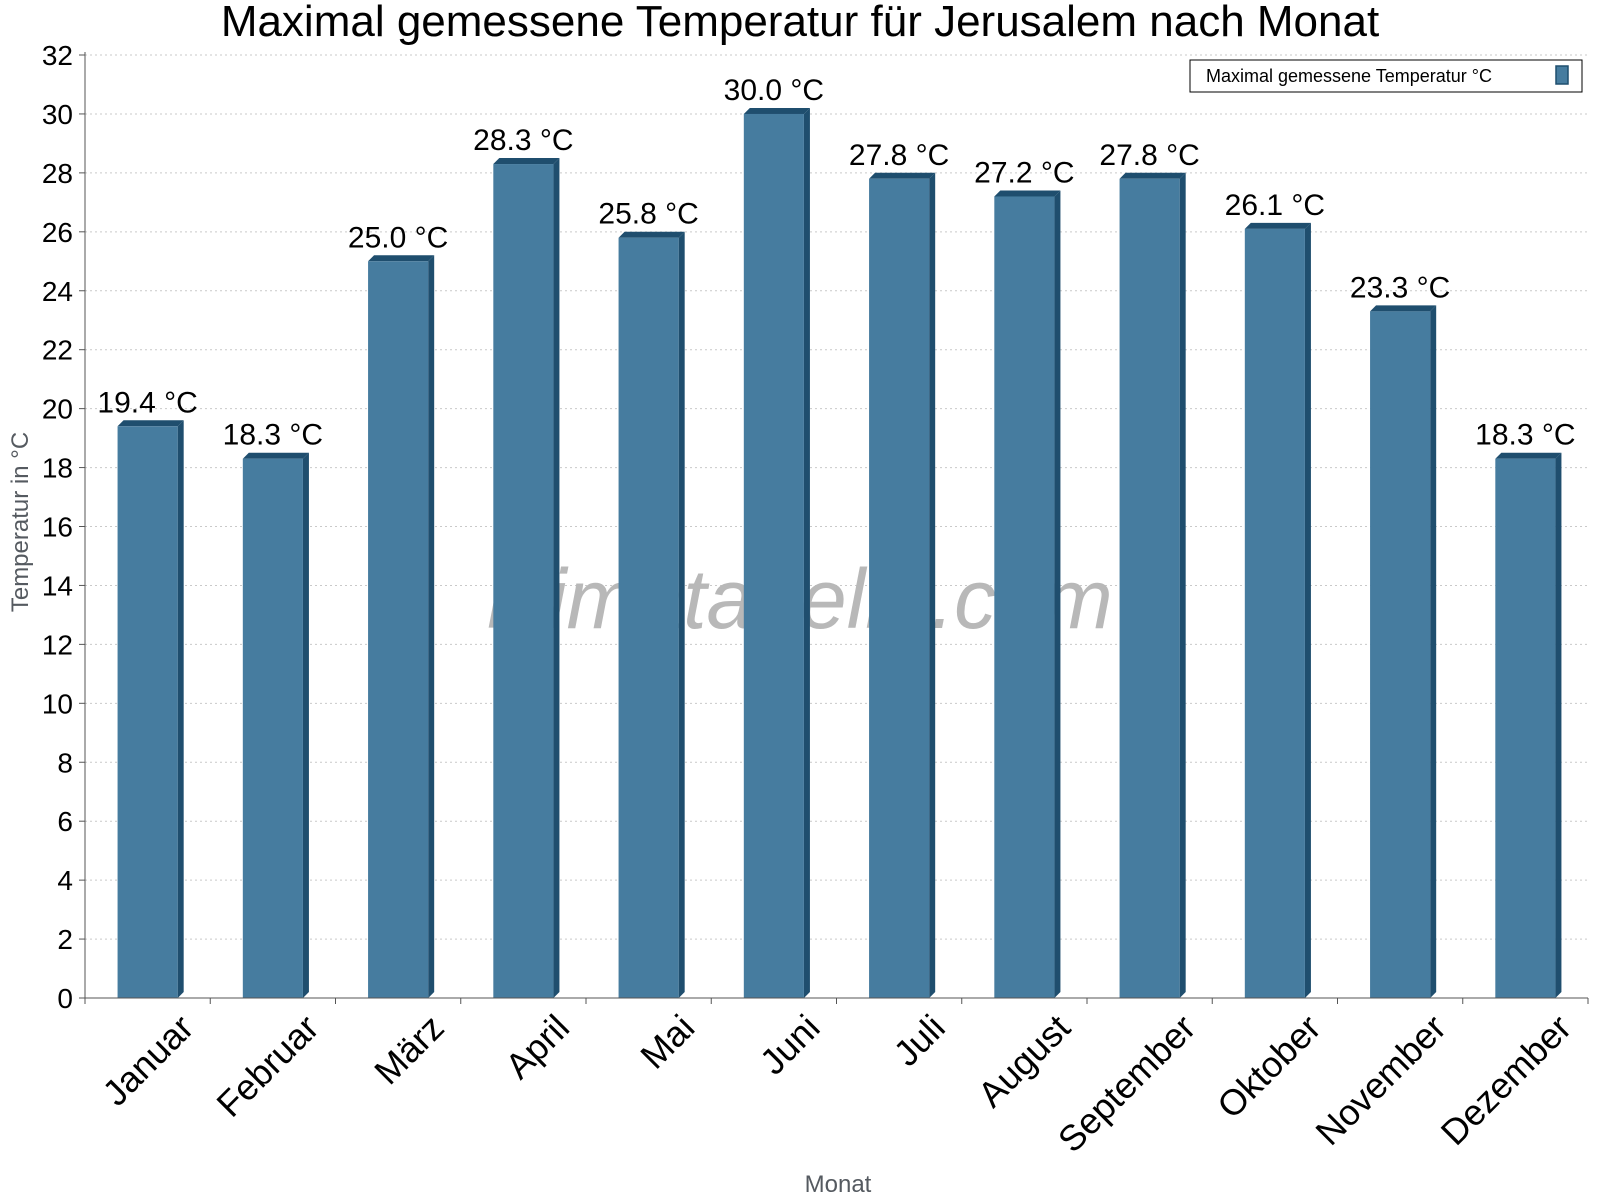 The width and height of the screenshot is (1600, 1200). Describe the element at coordinates (648, 214) in the screenshot. I see `data-label: 25.8 °C` at that location.